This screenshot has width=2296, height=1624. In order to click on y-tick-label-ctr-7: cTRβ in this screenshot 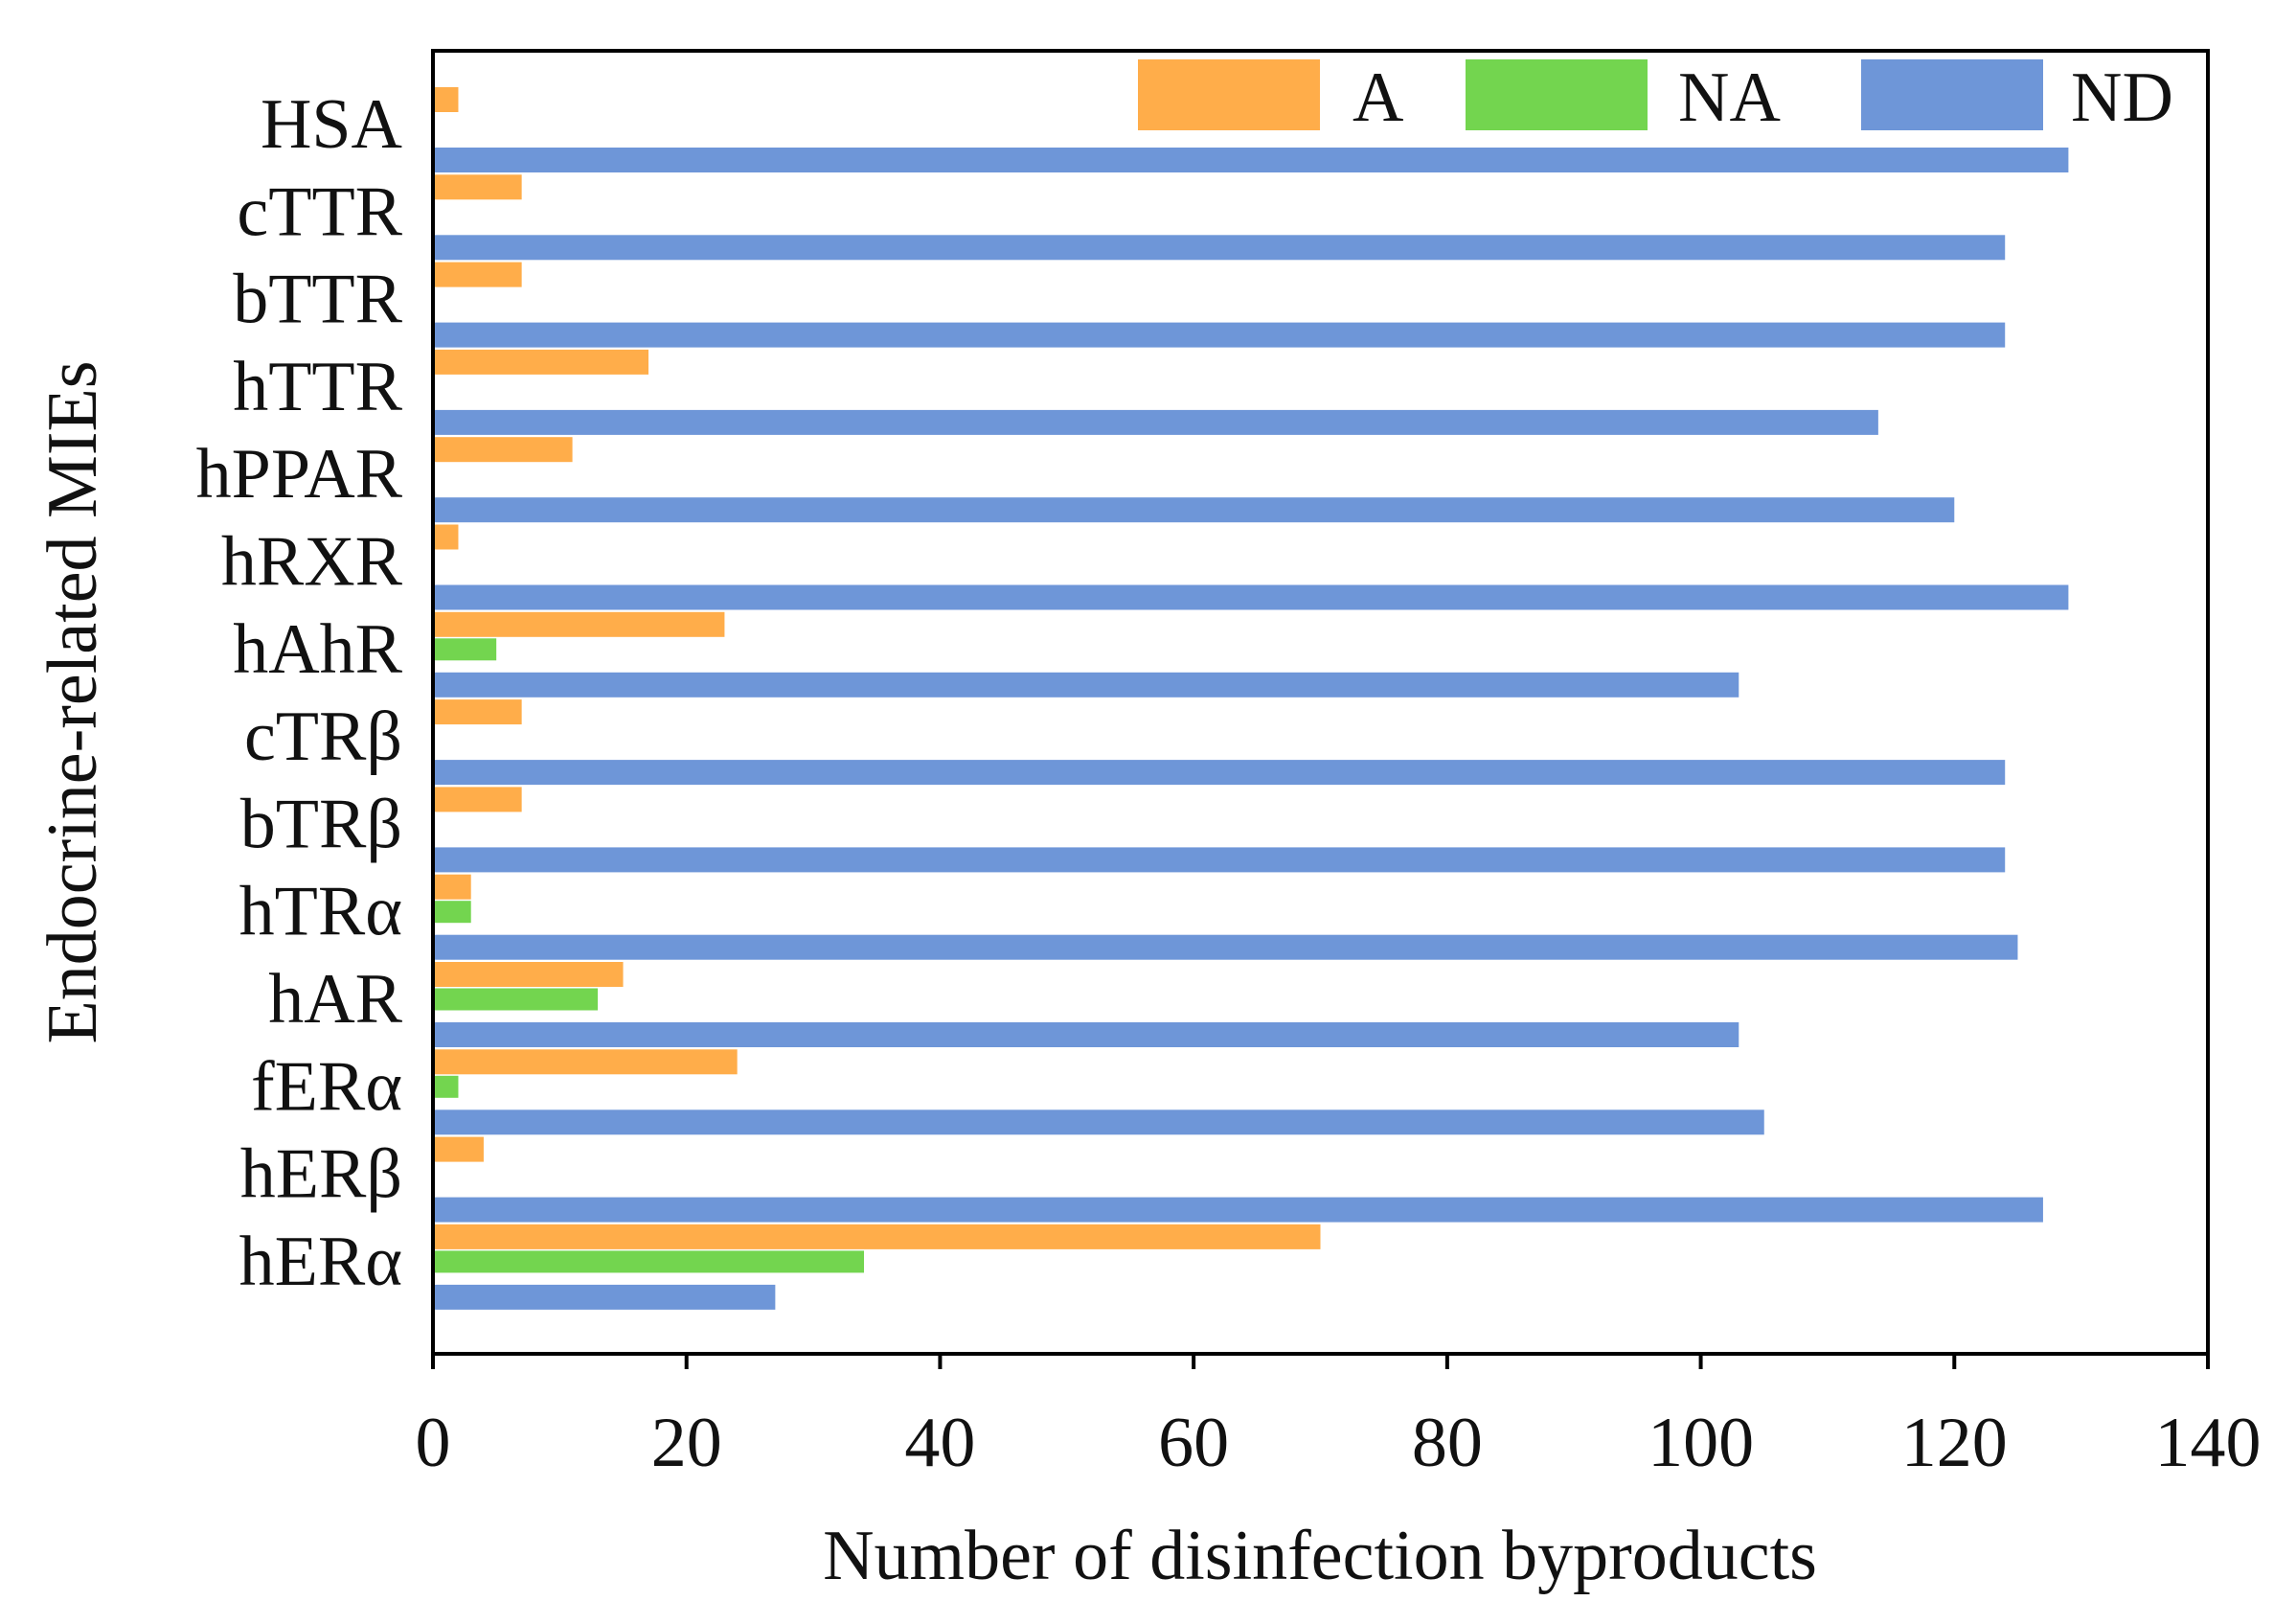, I will do `click(323, 737)`.